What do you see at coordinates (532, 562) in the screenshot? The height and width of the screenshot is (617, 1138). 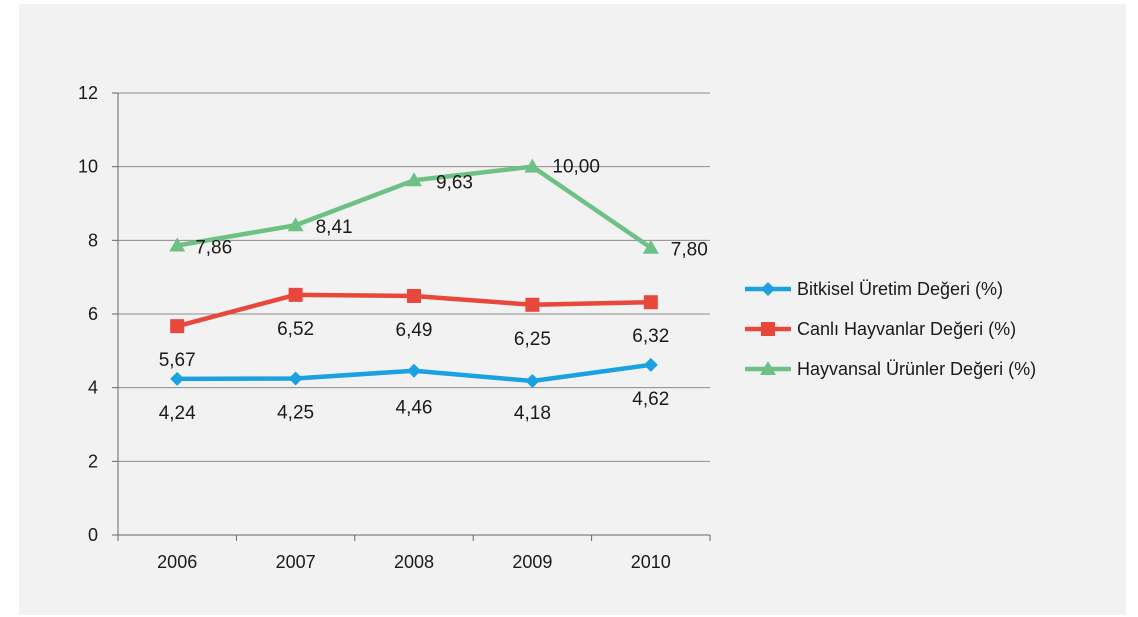 I see `x-tick-label: 2009` at bounding box center [532, 562].